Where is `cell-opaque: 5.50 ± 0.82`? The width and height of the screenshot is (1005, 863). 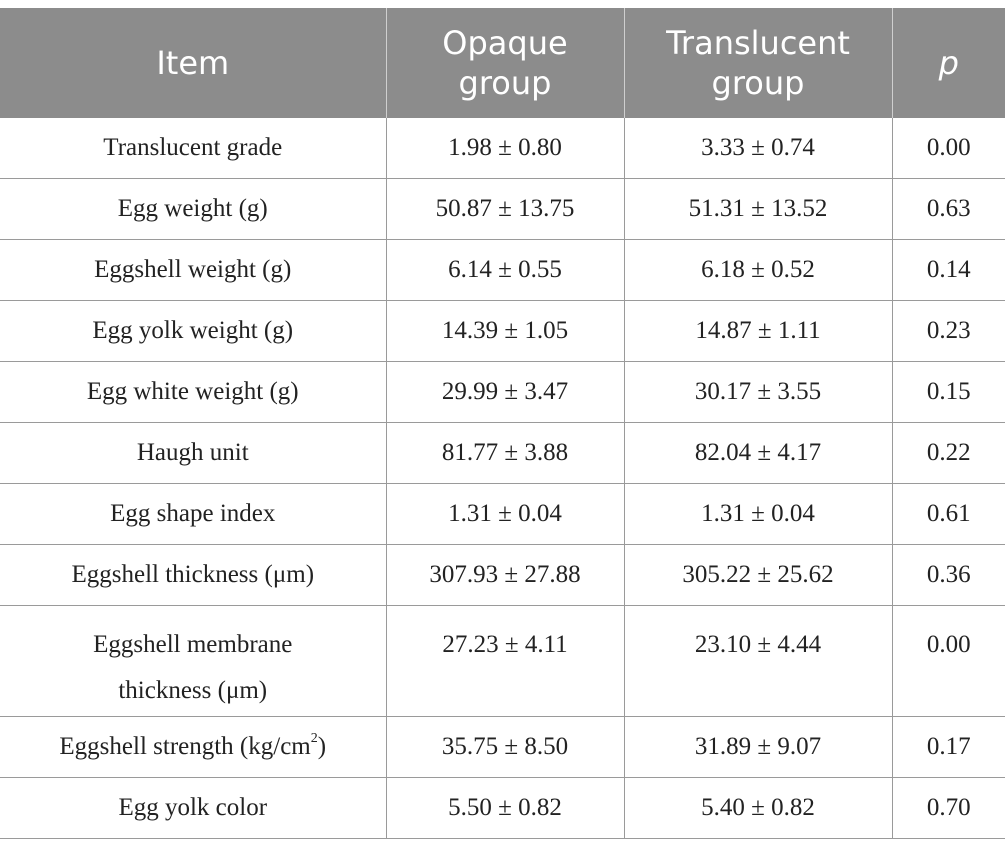 cell-opaque: 5.50 ± 0.82 is located at coordinates (504, 808).